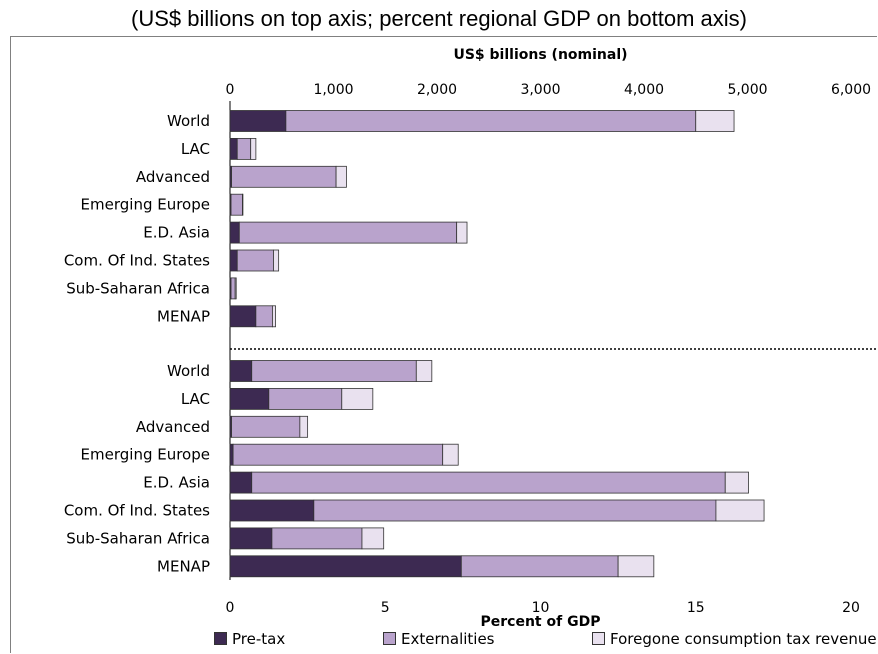 Image resolution: width=878 pixels, height=654 pixels. Describe the element at coordinates (373, 538) in the screenshot. I see `gdp-panel-bar-foregone-sub-saharan-africa` at that location.